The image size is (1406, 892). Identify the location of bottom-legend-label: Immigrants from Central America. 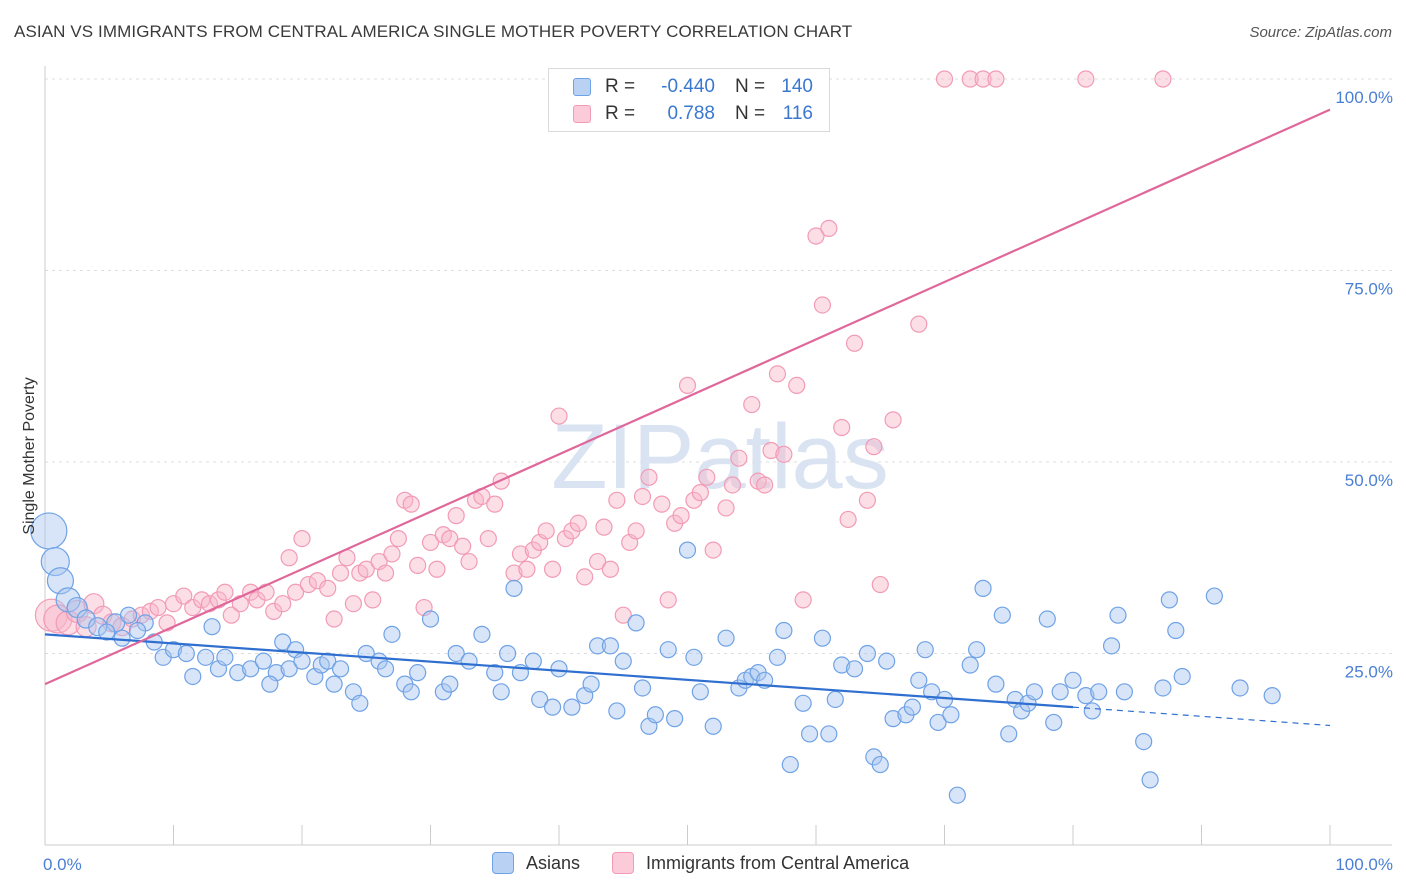
(778, 862).